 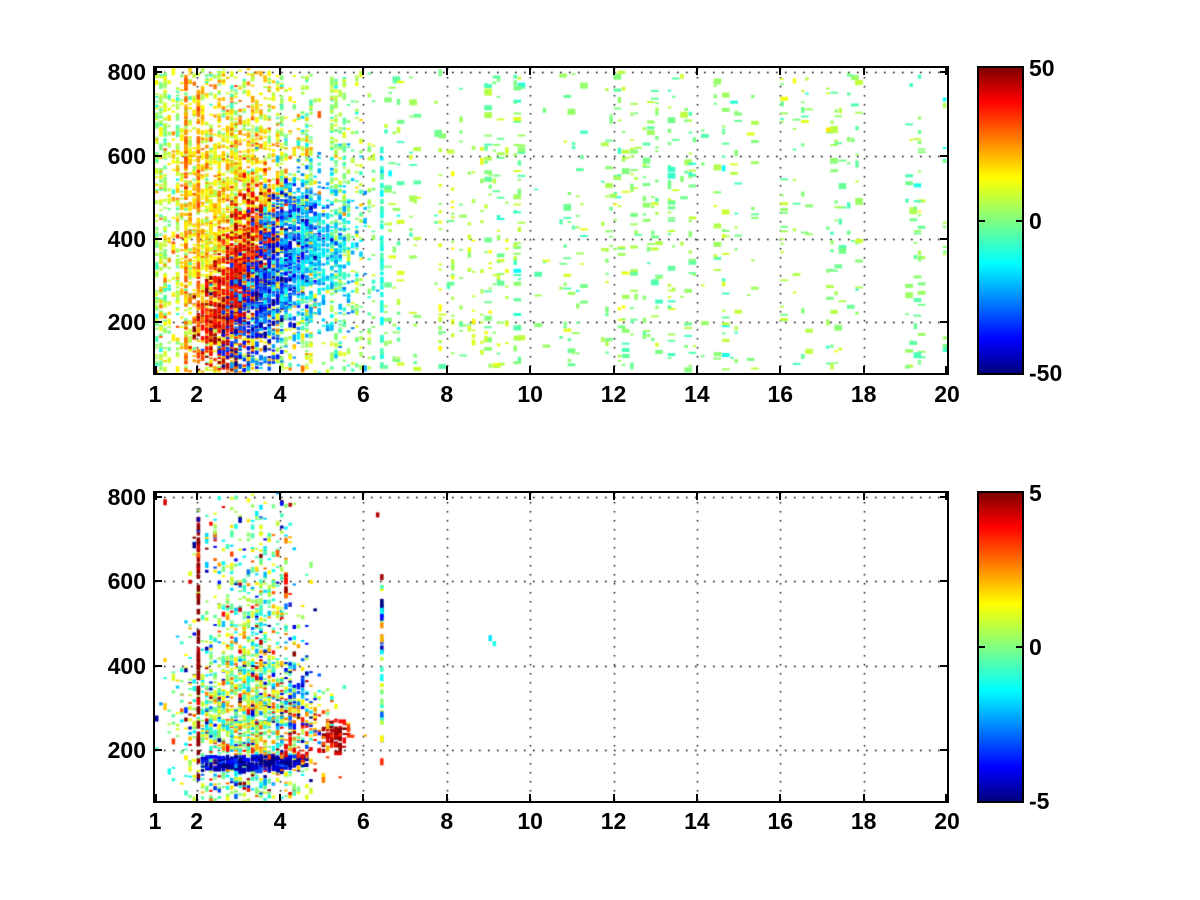 I want to click on bottom-x-tick-labels: 1 2 4 6 8 10 12 14 16 18 20, so click(x=554, y=823).